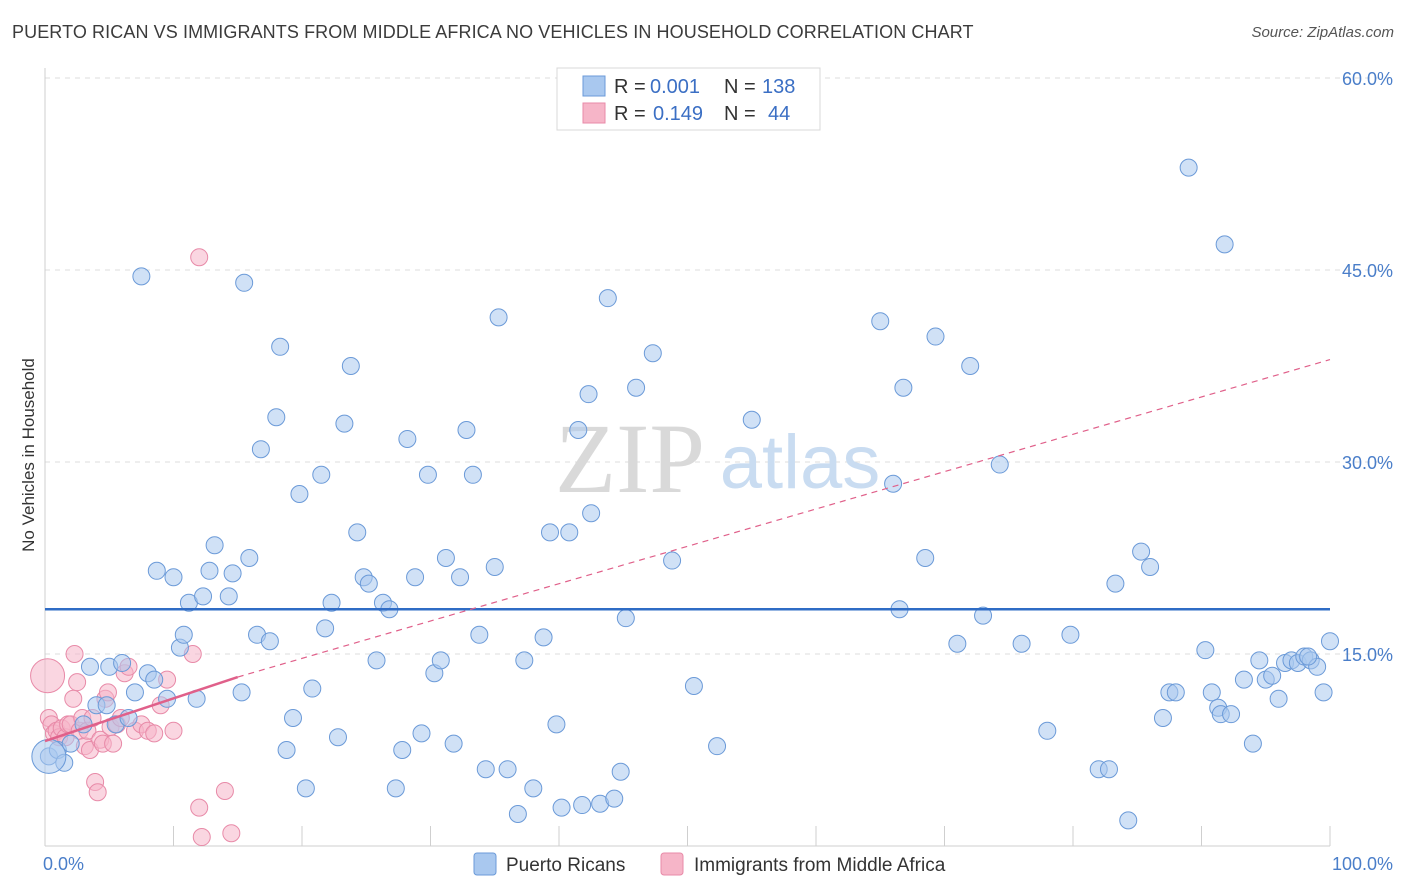 The height and width of the screenshot is (892, 1406). I want to click on stats-legend: R = 0.001 N = 138 R = 0.149 N = 44, so click(688, 99).